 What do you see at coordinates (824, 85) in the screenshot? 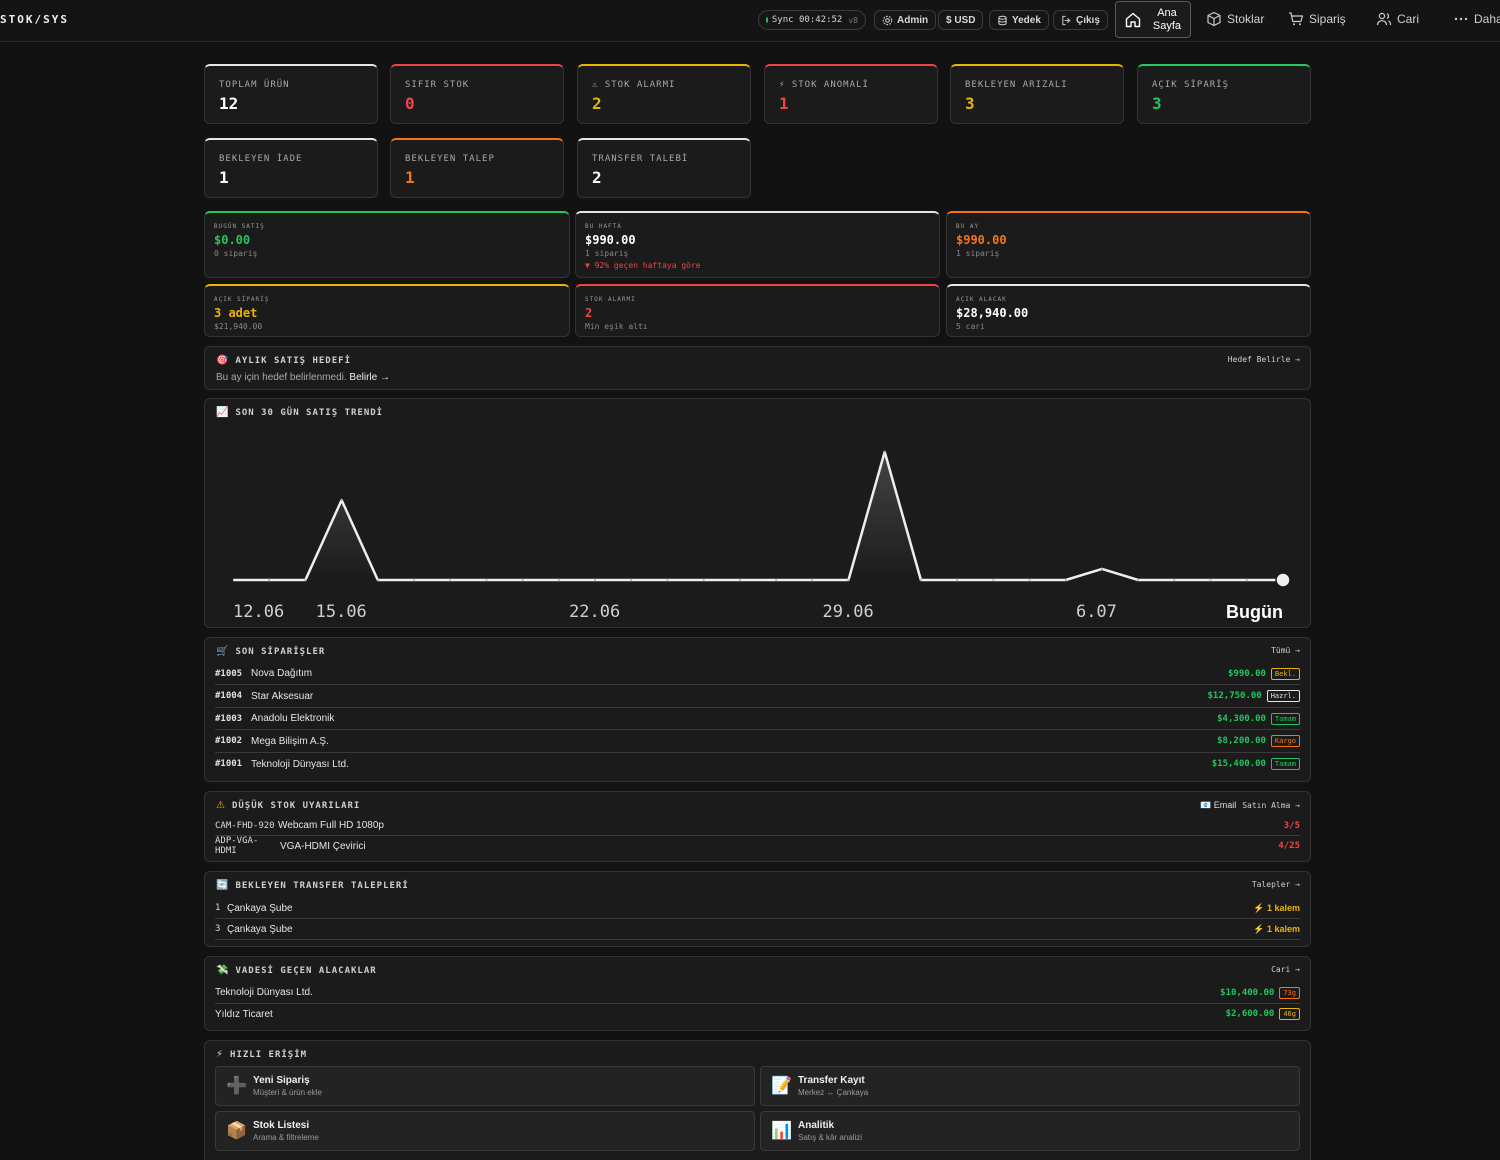
I see `stat-label: ⚡ STOK ANOMALİ` at bounding box center [824, 85].